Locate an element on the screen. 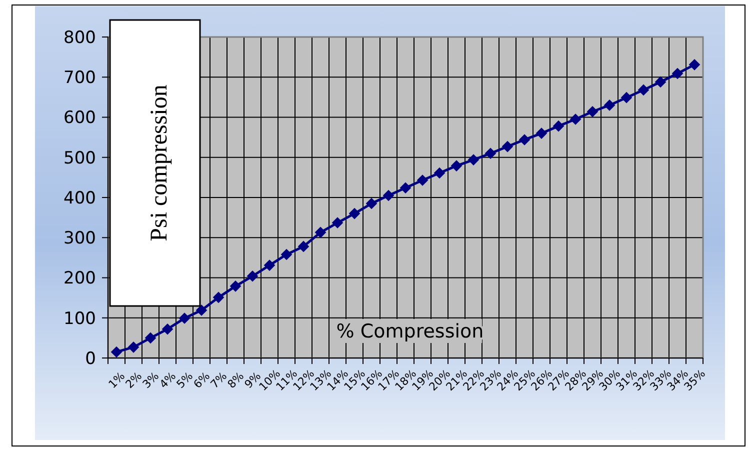 This screenshot has width=752, height=451. y-tick-label: 400 is located at coordinates (80, 198).